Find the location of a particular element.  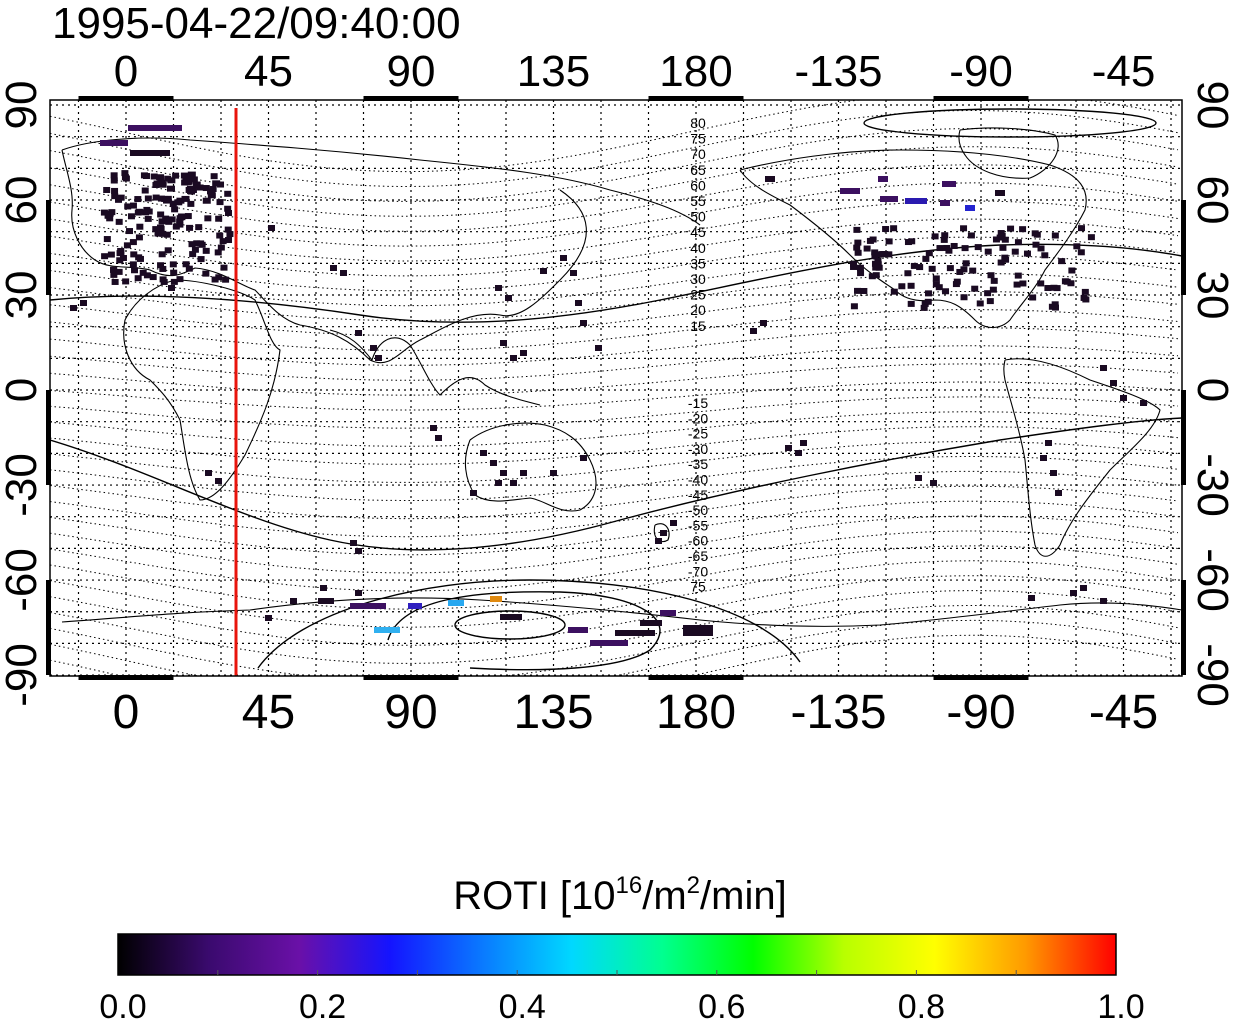

lon-tick-label: 135 is located at coordinates (553, 712).